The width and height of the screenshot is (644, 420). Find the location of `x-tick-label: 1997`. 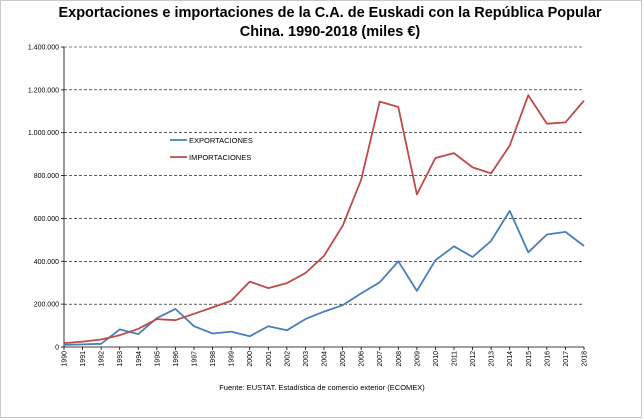

x-tick-label: 1997 is located at coordinates (195, 359).